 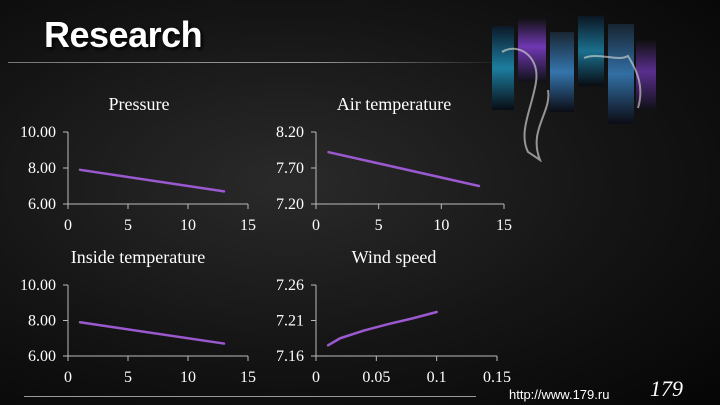 What do you see at coordinates (290, 321) in the screenshot?
I see `y-tick-label: 7.21` at bounding box center [290, 321].